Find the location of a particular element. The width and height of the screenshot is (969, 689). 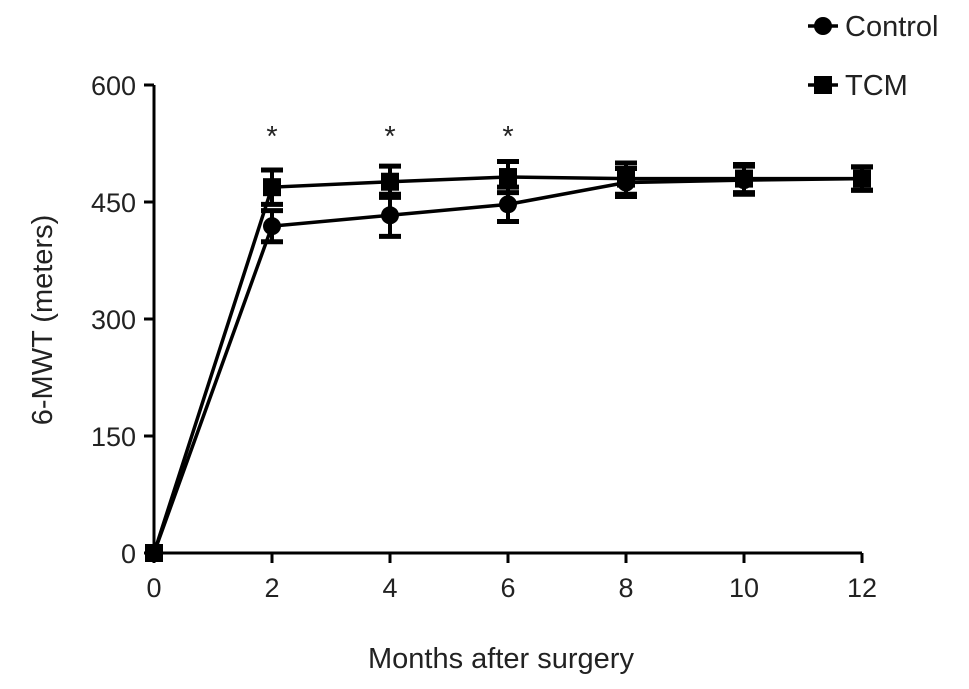

x-tick-label: 0 is located at coordinates (153, 588).